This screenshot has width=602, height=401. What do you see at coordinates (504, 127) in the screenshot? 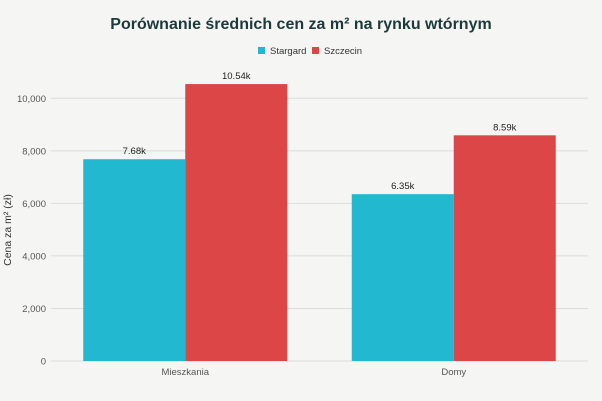
I see `bar-data-label: 8.59k` at bounding box center [504, 127].